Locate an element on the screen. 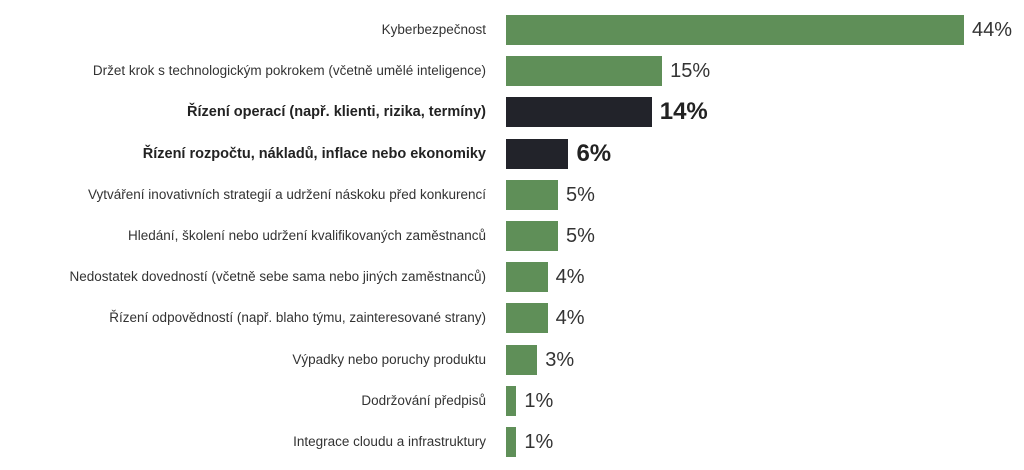 This screenshot has height=470, width=1024. value-label: 15% is located at coordinates (690, 71).